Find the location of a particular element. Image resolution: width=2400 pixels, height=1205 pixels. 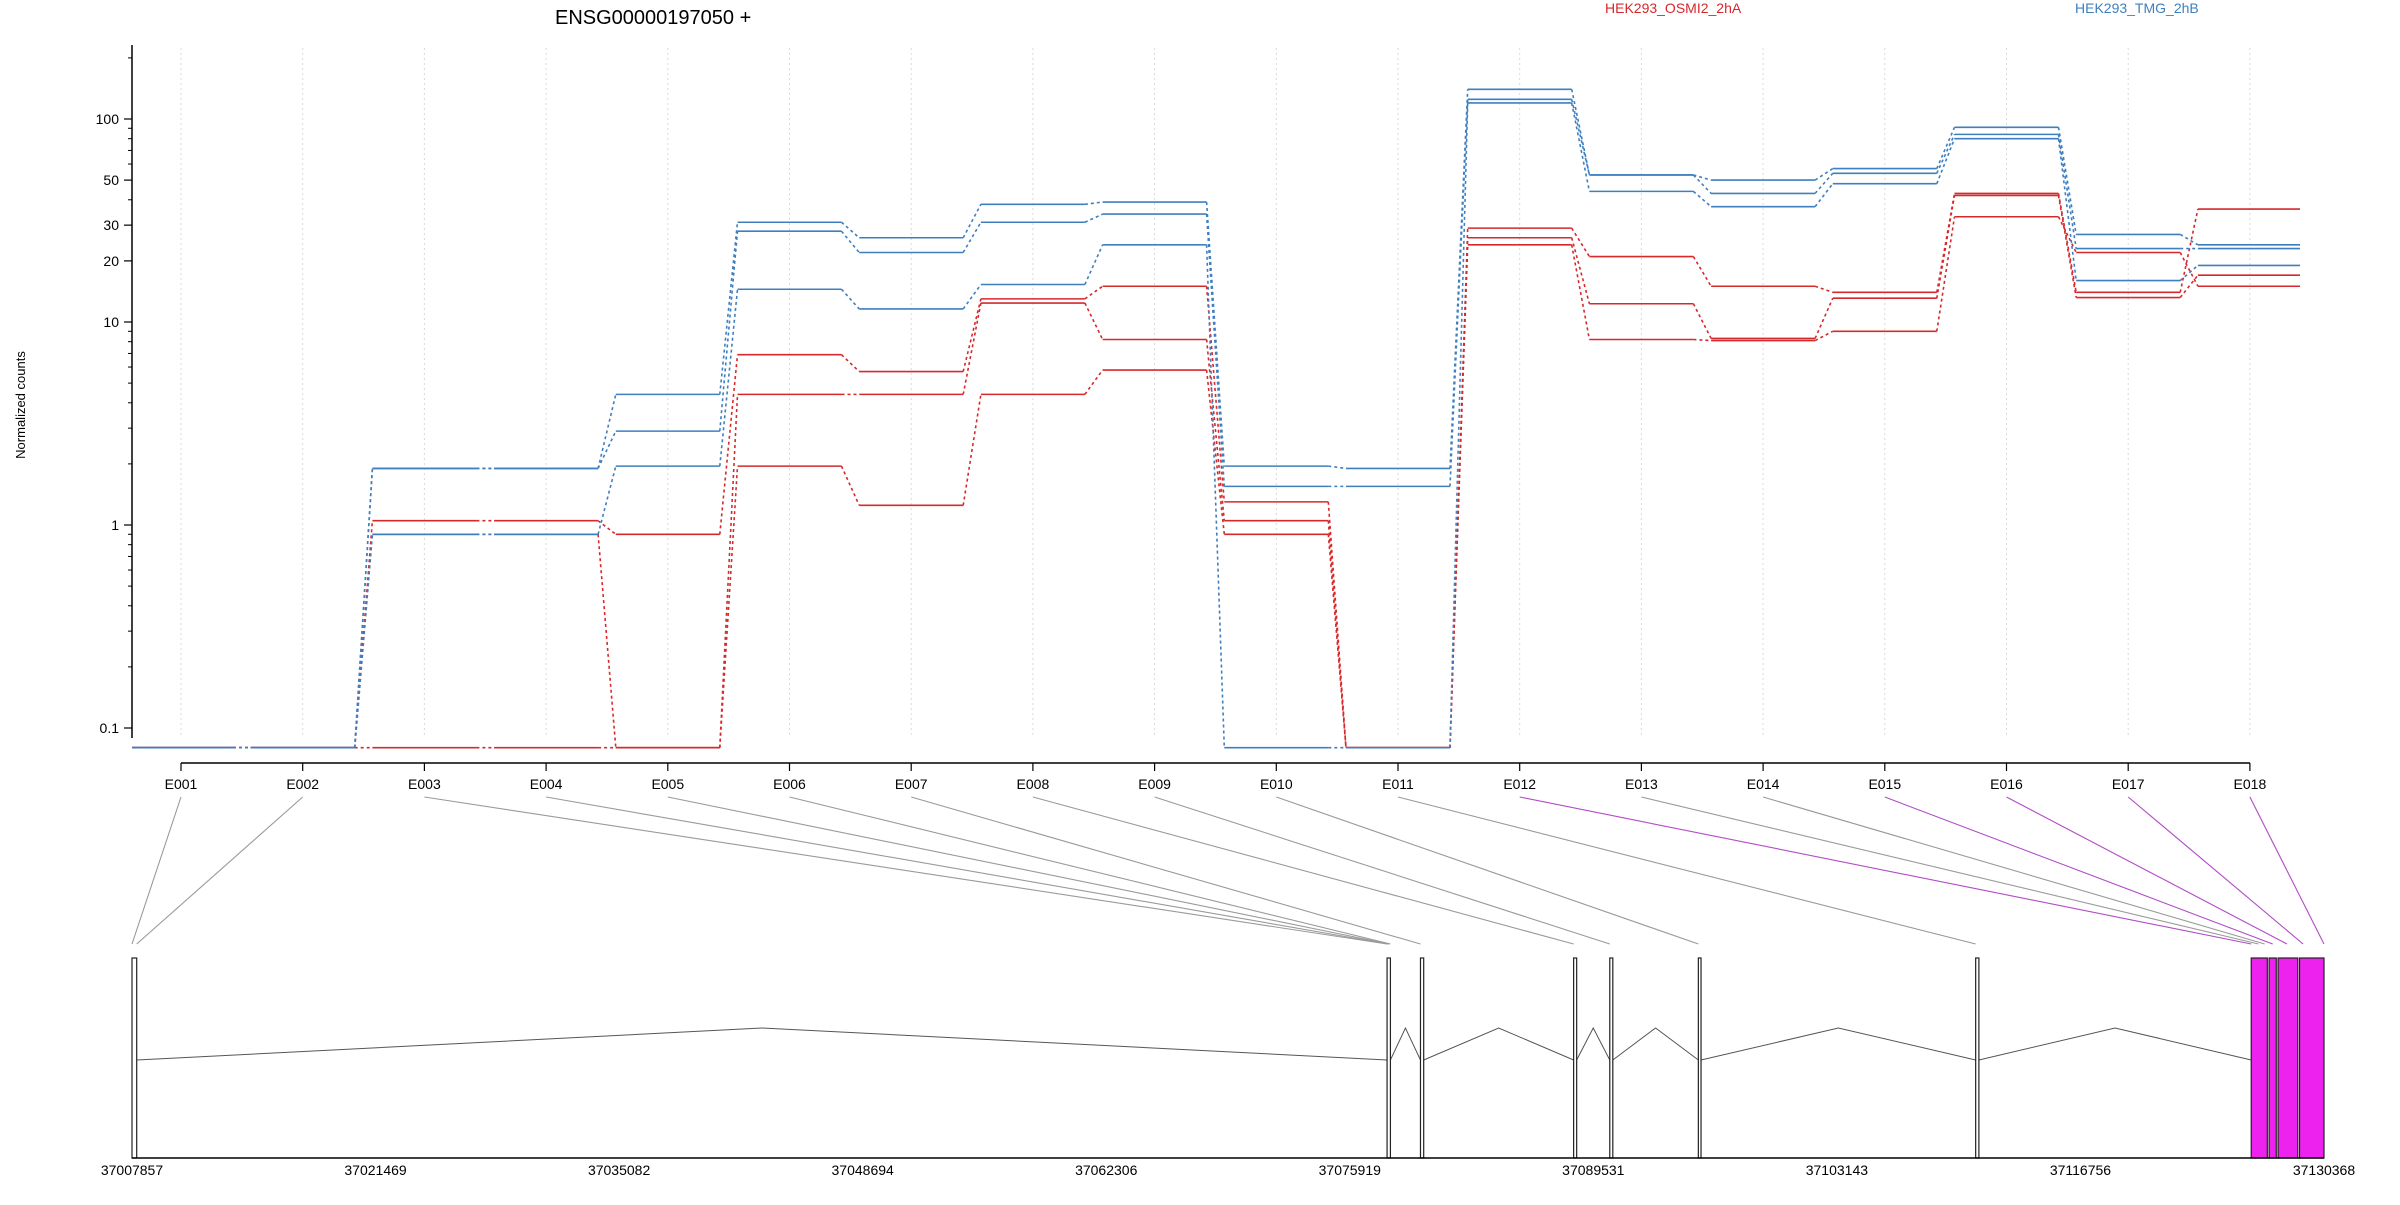

coordinate-tick-label: 37130368 is located at coordinates (2324, 1170).